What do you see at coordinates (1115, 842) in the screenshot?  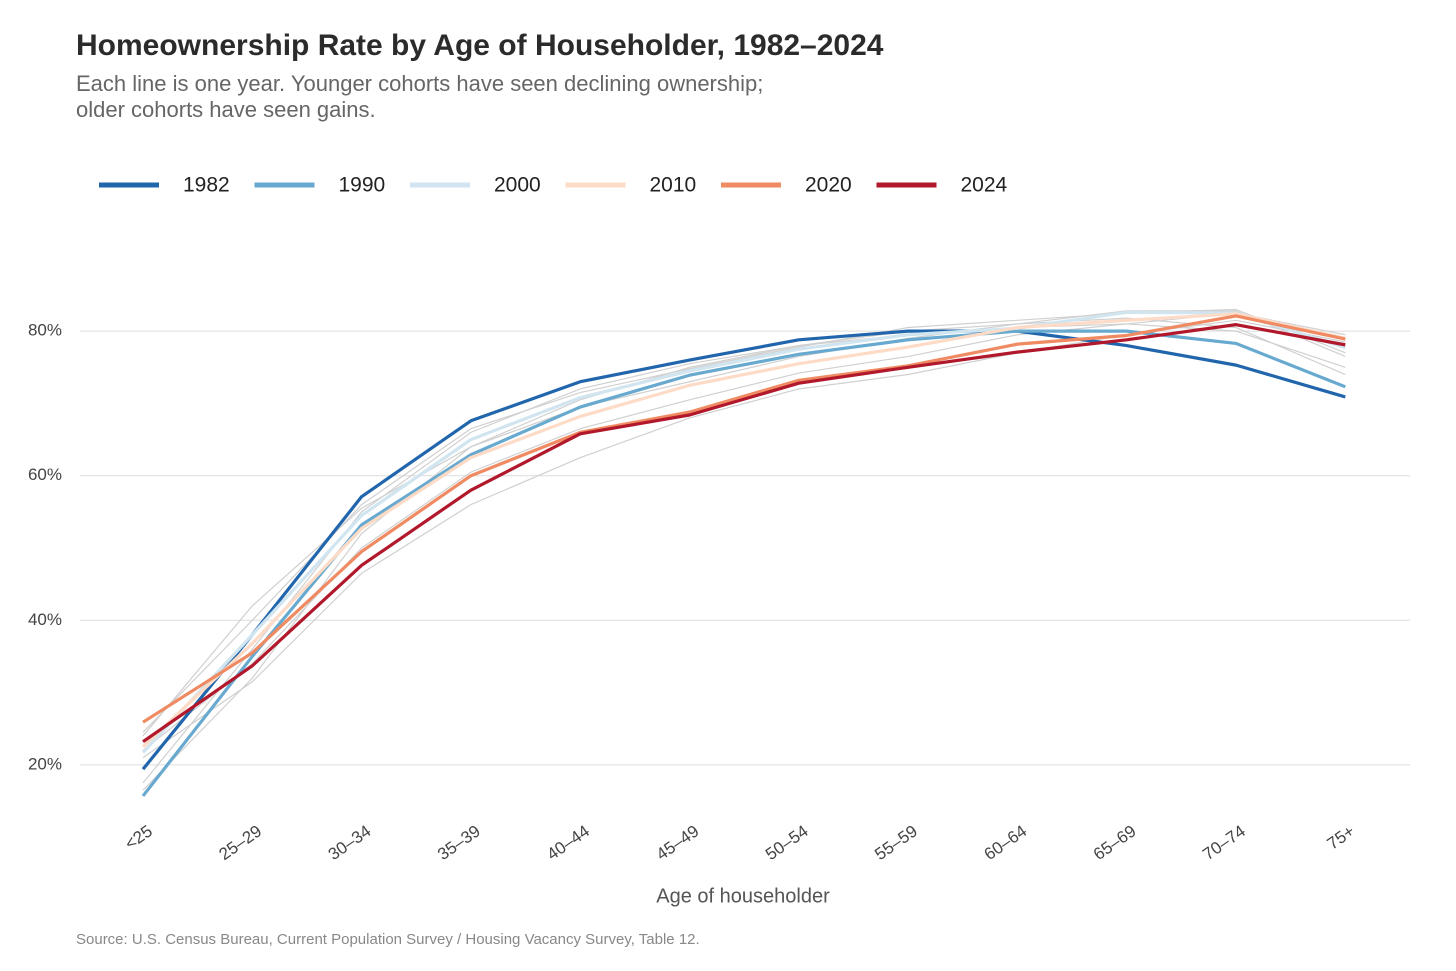 I see `x-tick-label: 65–69` at bounding box center [1115, 842].